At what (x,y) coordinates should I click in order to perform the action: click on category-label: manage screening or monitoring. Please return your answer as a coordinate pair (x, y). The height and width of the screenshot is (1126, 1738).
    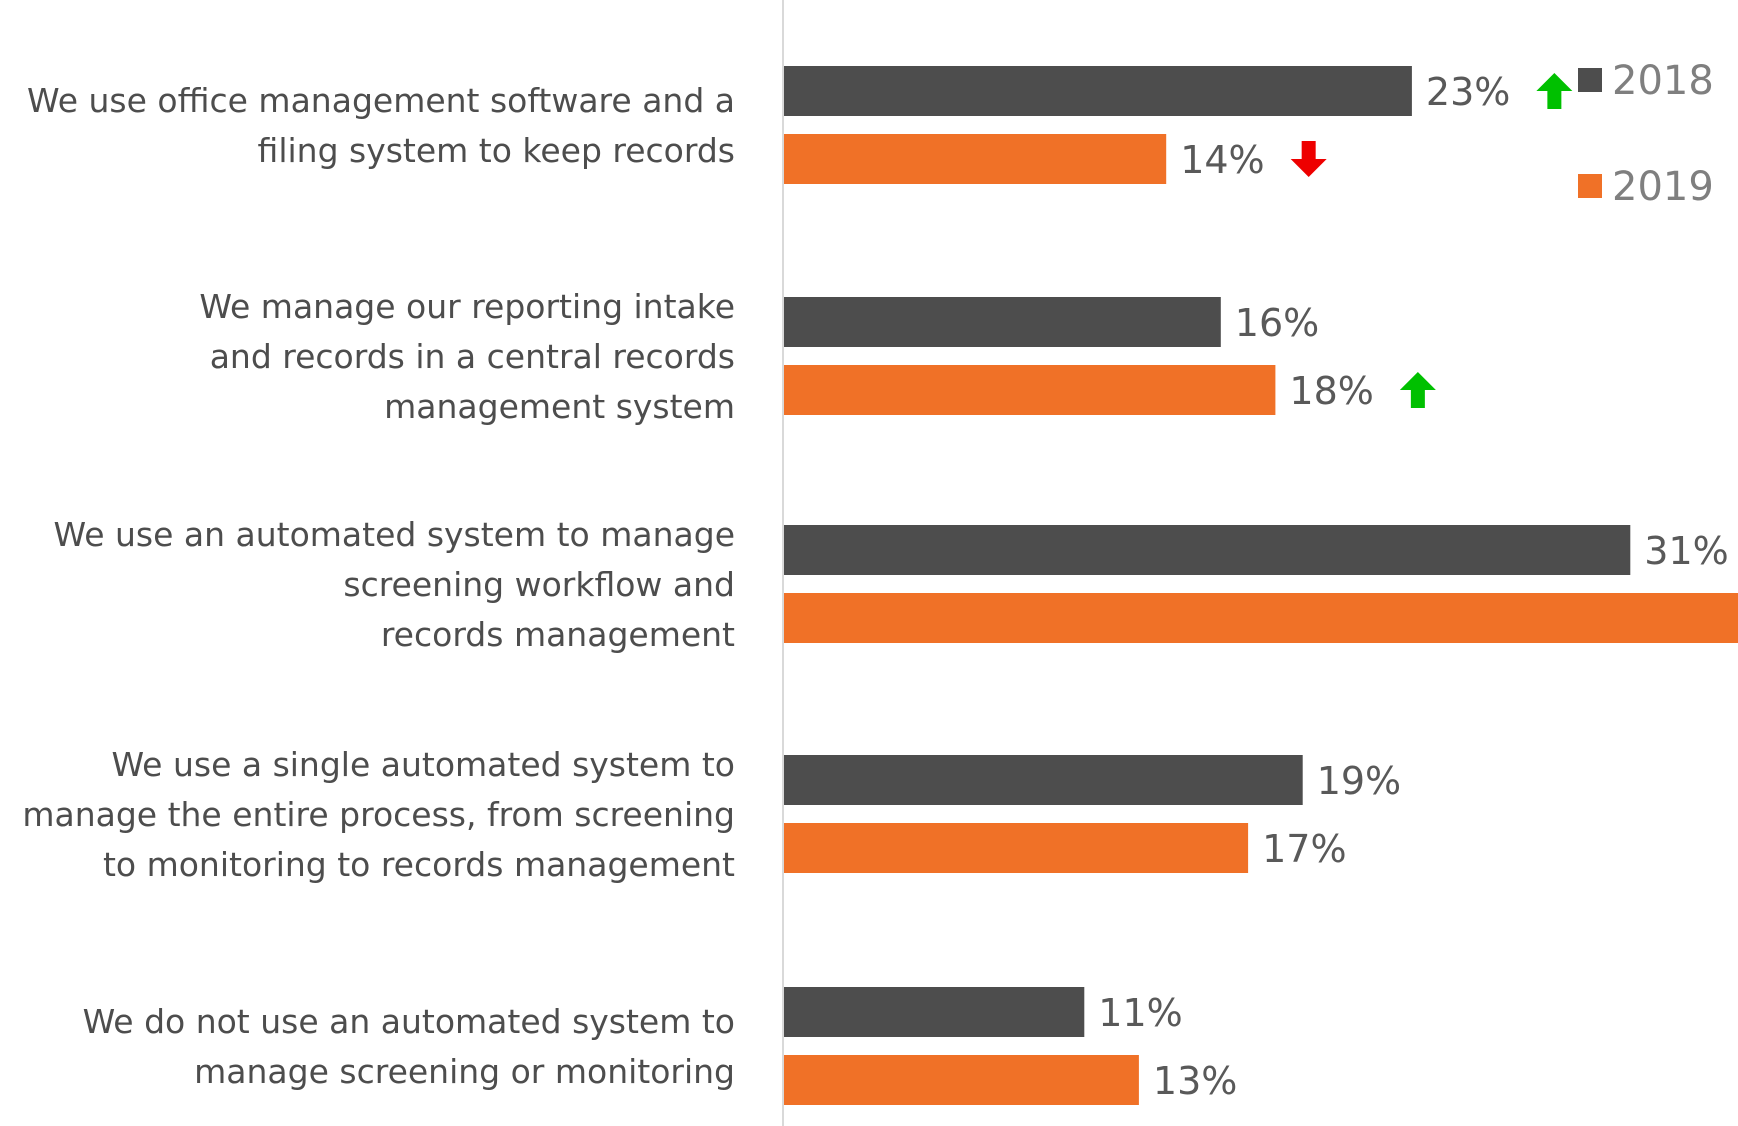
    Looking at the image, I should click on (464, 1071).